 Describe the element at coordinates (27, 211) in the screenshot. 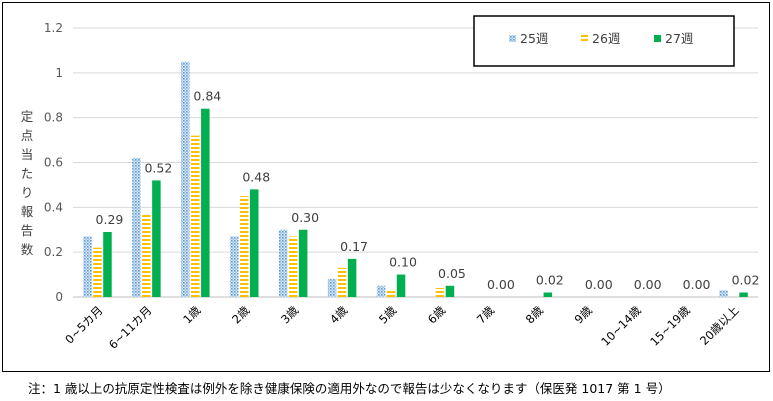

I see `y-axis-label-char: 報` at that location.